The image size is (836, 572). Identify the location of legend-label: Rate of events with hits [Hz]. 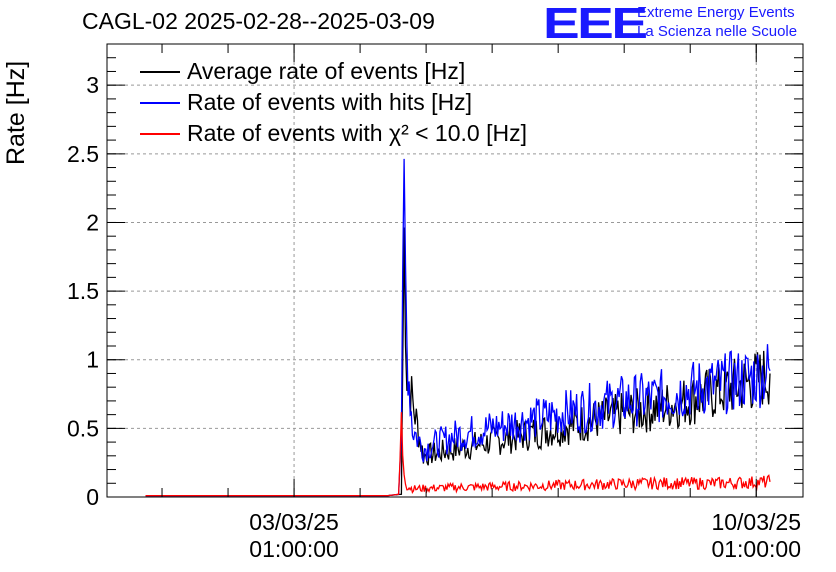
(330, 102).